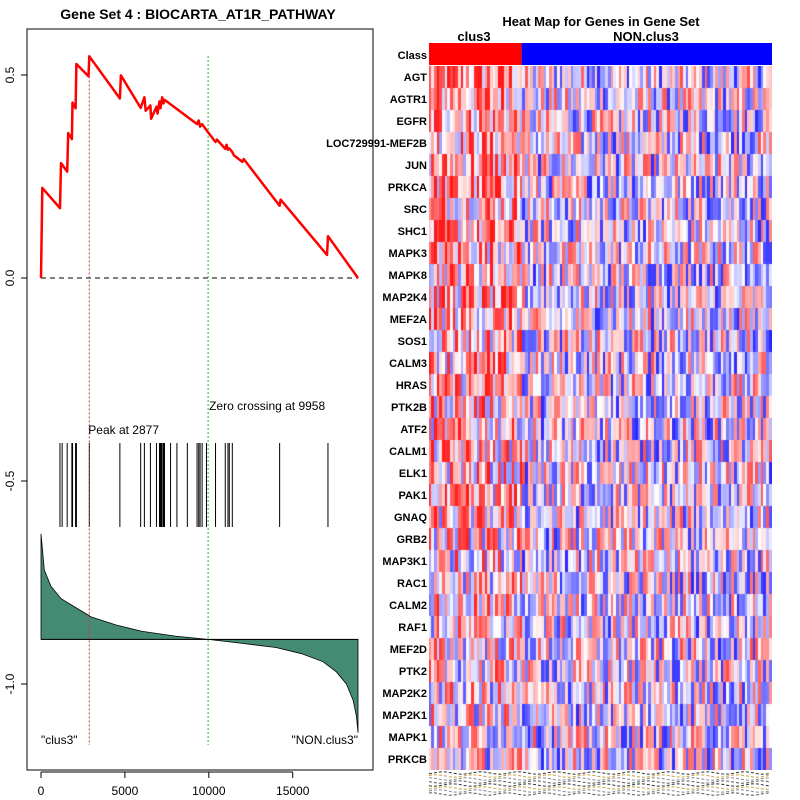 The height and width of the screenshot is (800, 800). Describe the element at coordinates (293, 791) in the screenshot. I see `x-tick-label: 15000` at that location.